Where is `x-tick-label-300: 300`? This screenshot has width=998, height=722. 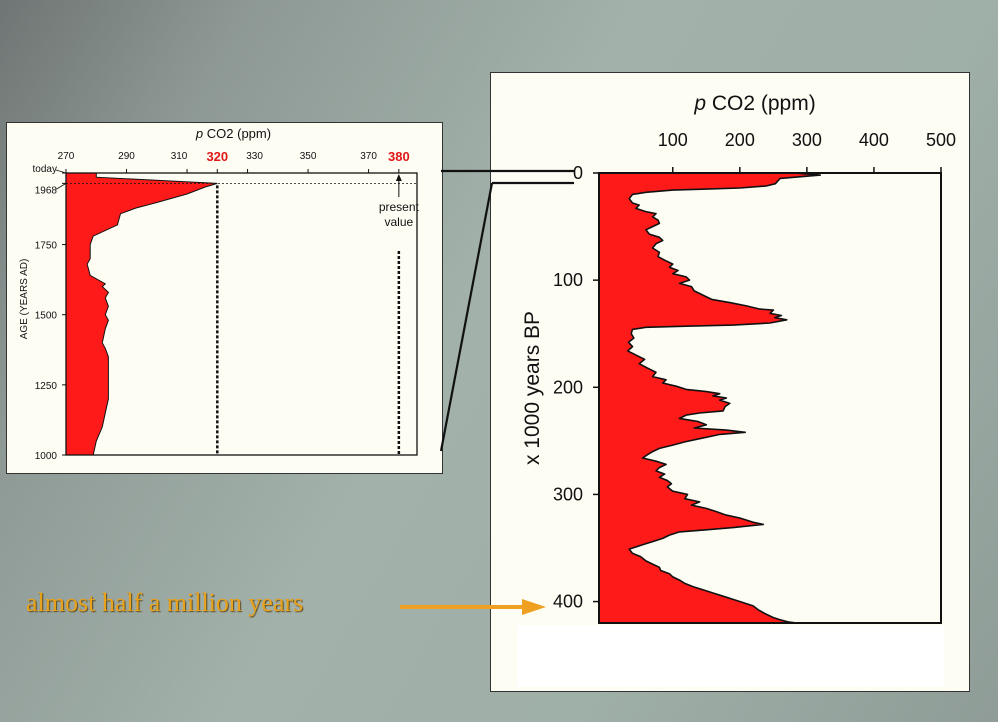 x-tick-label-300: 300 is located at coordinates (807, 140).